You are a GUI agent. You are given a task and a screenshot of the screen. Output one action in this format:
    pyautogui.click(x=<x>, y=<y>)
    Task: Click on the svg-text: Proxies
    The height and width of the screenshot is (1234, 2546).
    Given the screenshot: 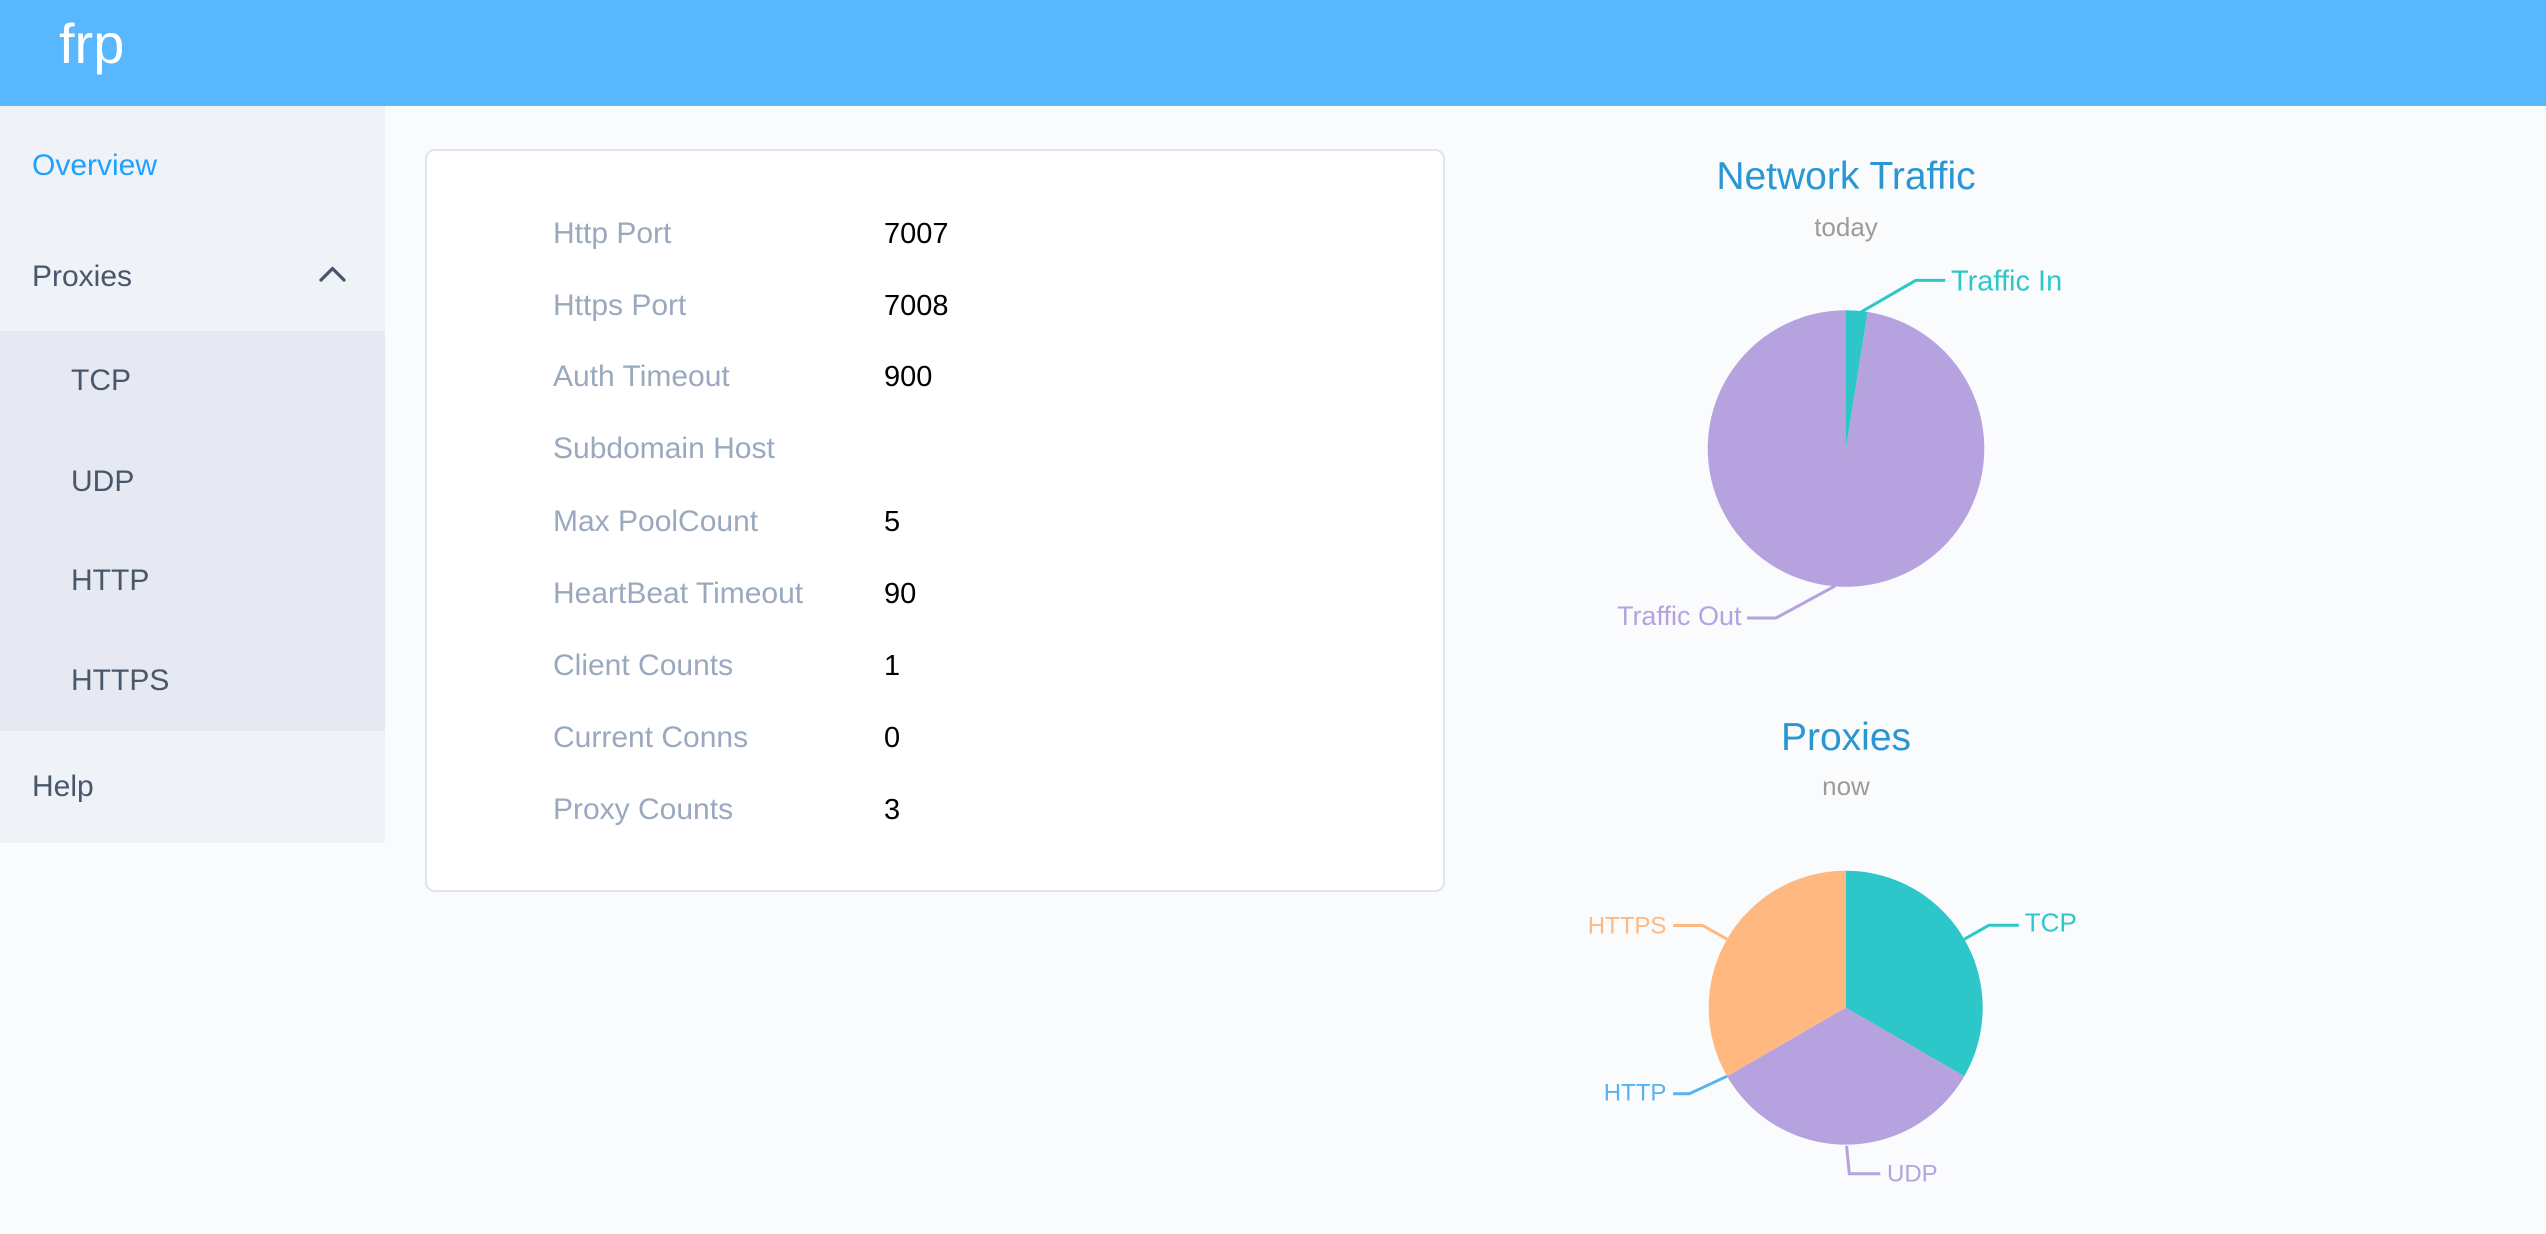 What is the action you would take?
    pyautogui.click(x=1846, y=737)
    